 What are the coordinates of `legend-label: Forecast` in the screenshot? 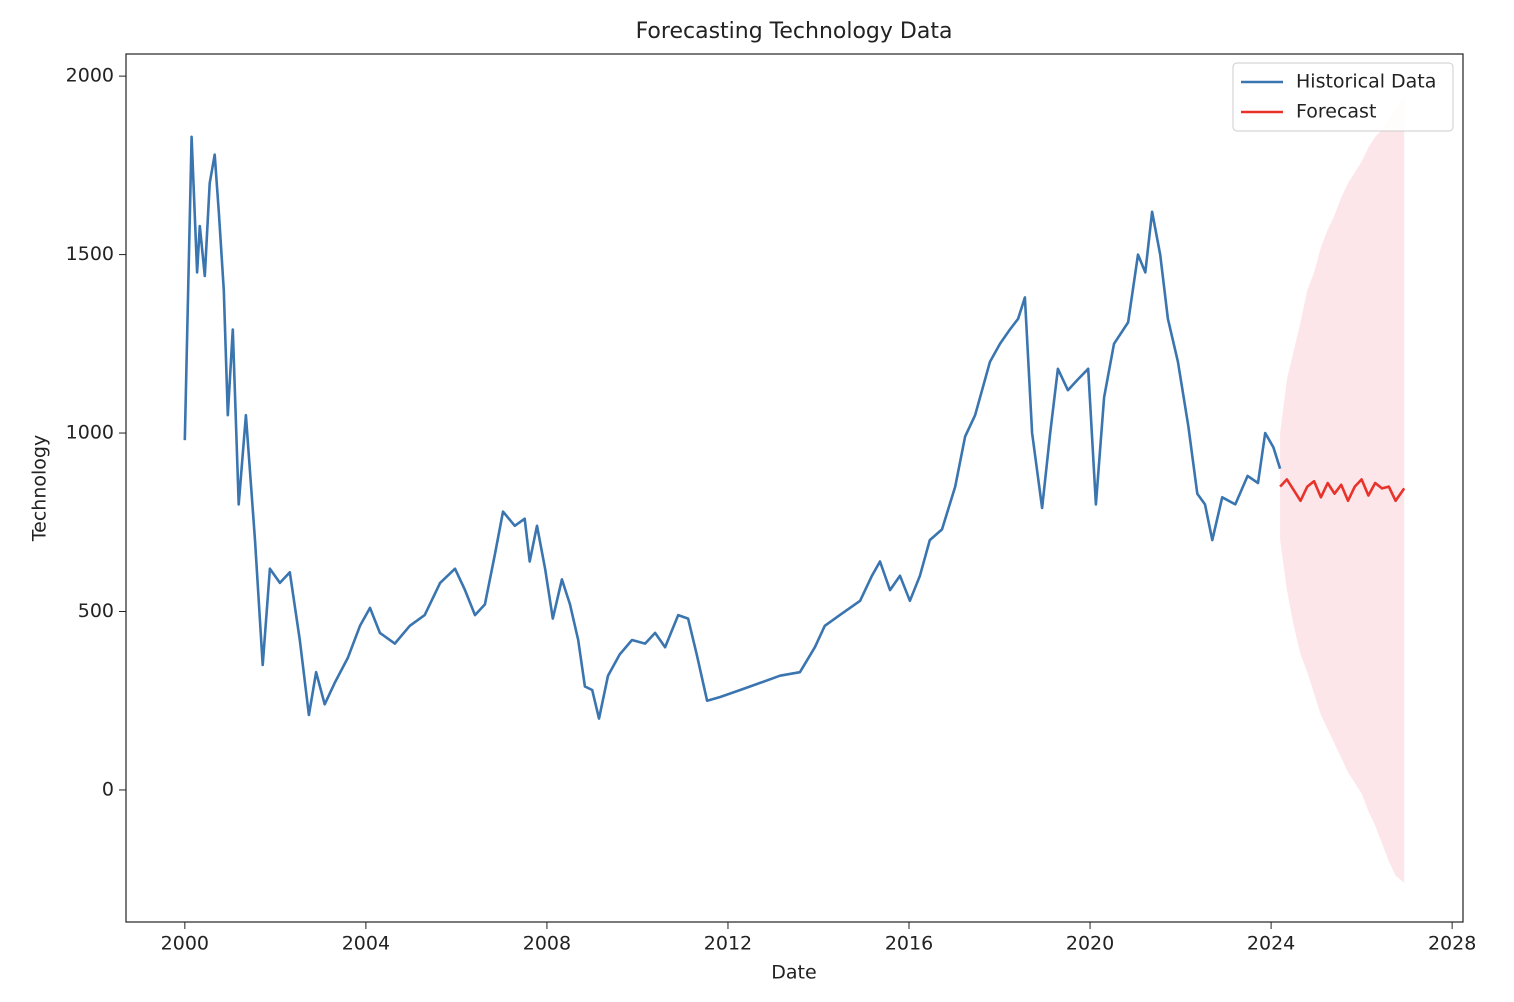 It's located at (1336, 112).